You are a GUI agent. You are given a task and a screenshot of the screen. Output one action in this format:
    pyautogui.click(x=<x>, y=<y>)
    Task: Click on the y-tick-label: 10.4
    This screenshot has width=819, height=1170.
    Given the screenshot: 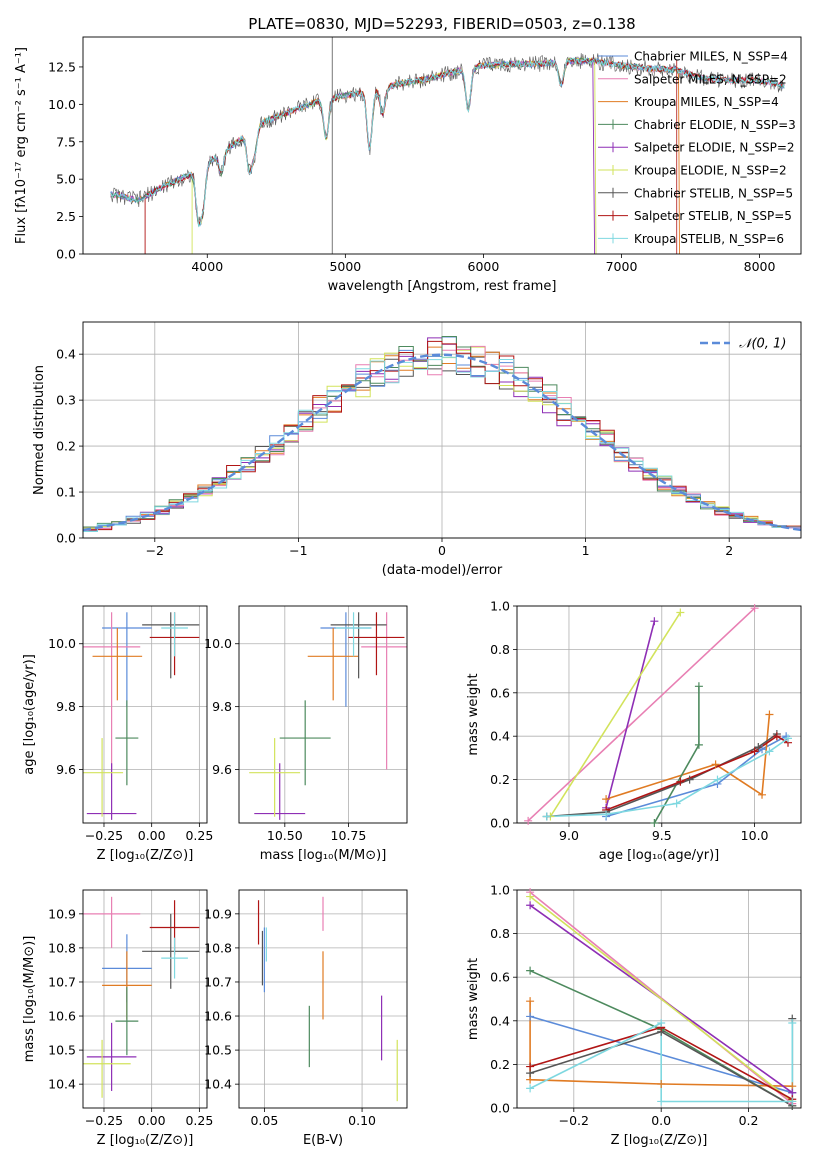 What is the action you would take?
    pyautogui.click(x=218, y=1084)
    